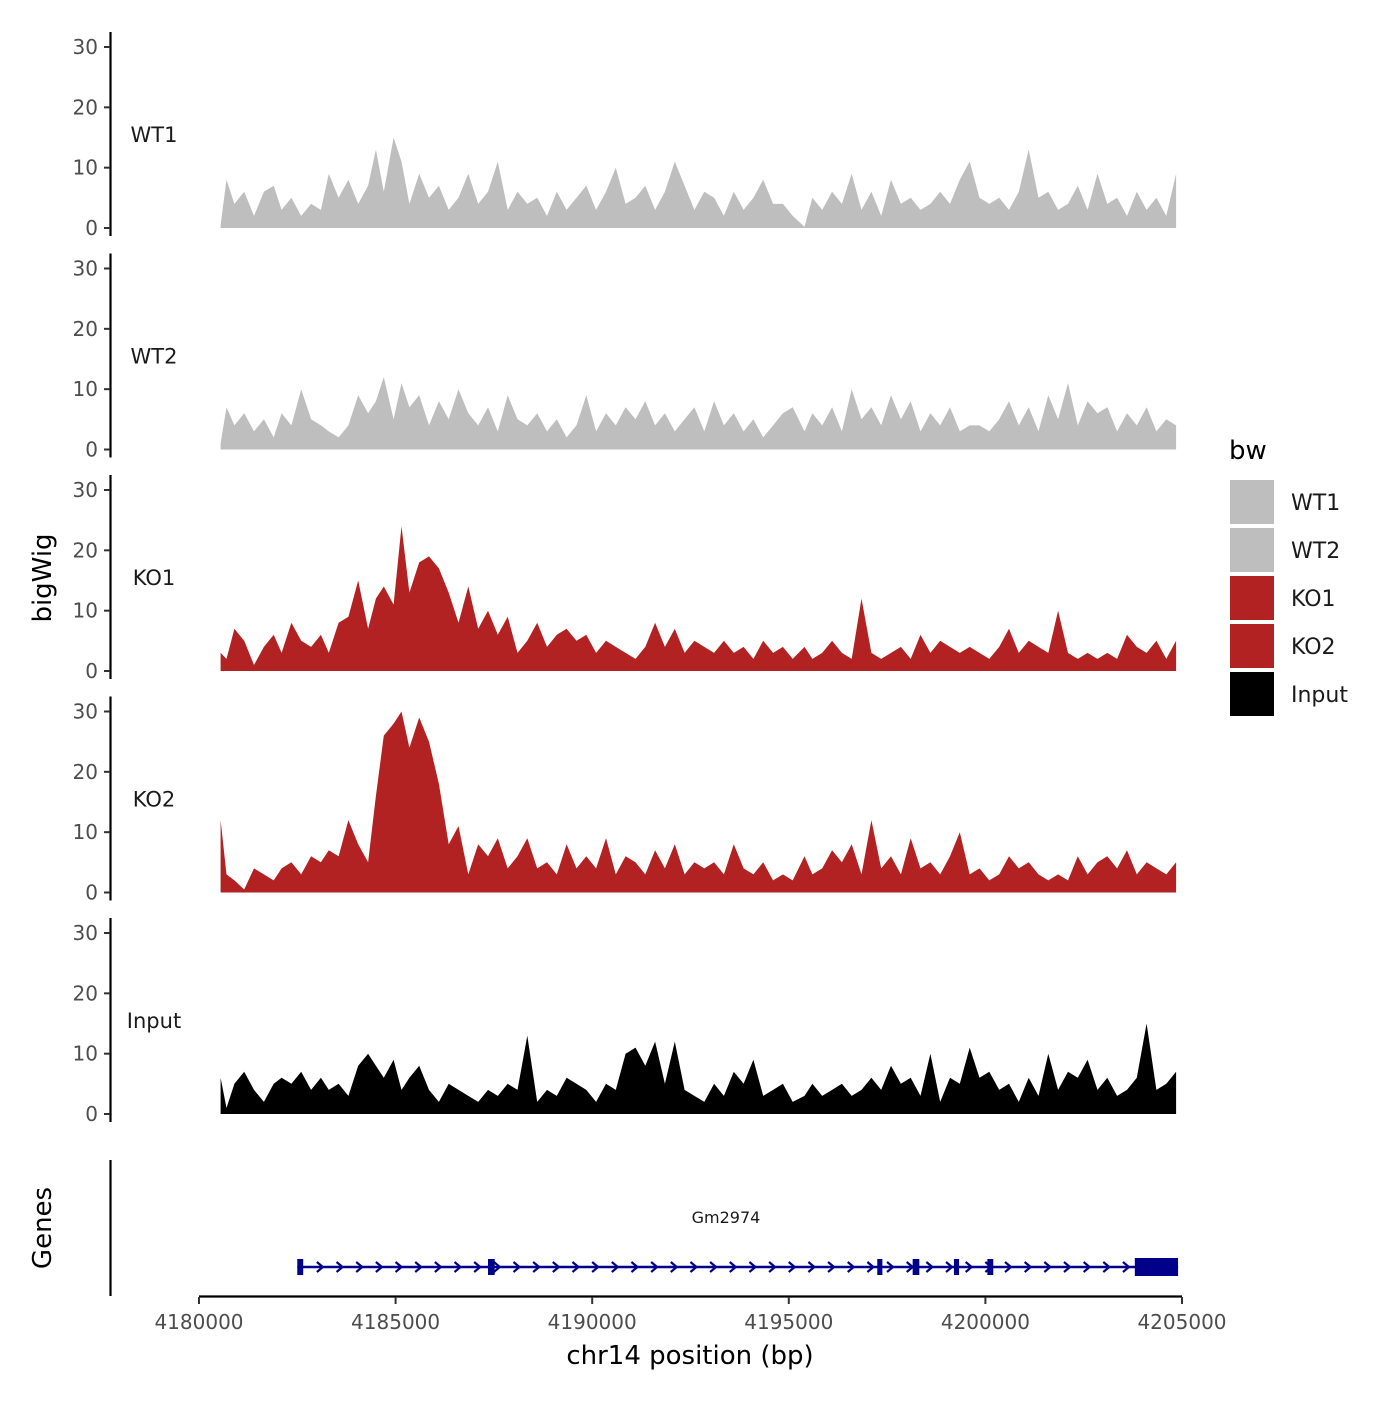 The height and width of the screenshot is (1404, 1400). What do you see at coordinates (698, 1068) in the screenshot?
I see `area-input` at bounding box center [698, 1068].